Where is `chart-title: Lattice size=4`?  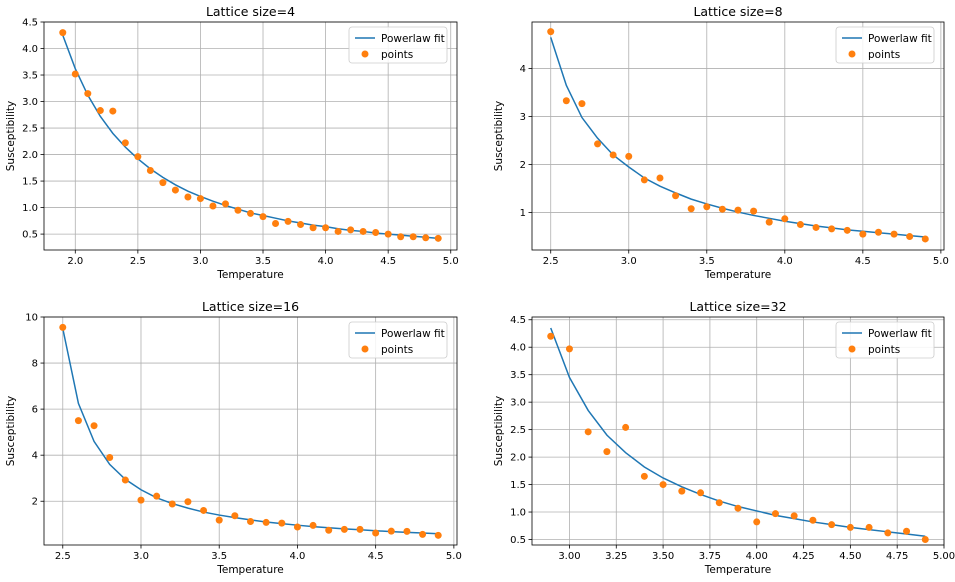
chart-title: Lattice size=4 is located at coordinates (250, 11).